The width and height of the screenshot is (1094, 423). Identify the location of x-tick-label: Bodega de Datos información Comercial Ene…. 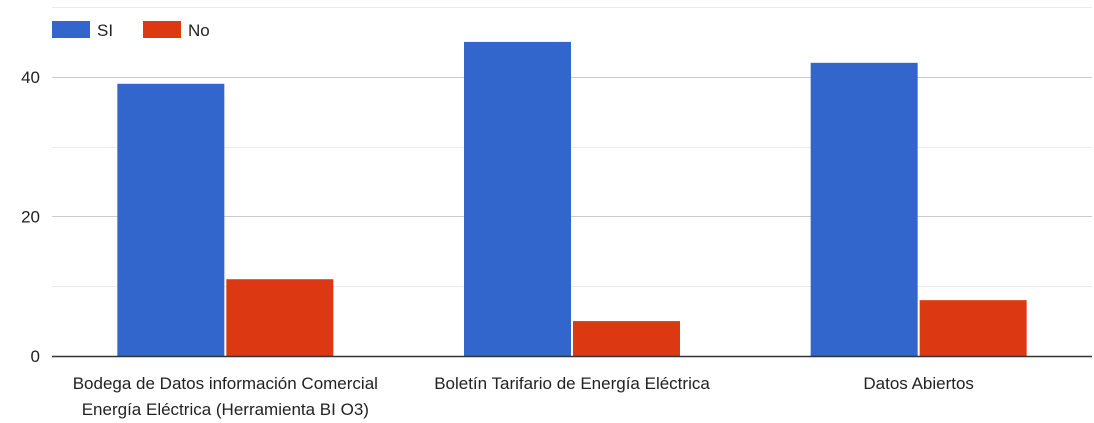
(225, 396).